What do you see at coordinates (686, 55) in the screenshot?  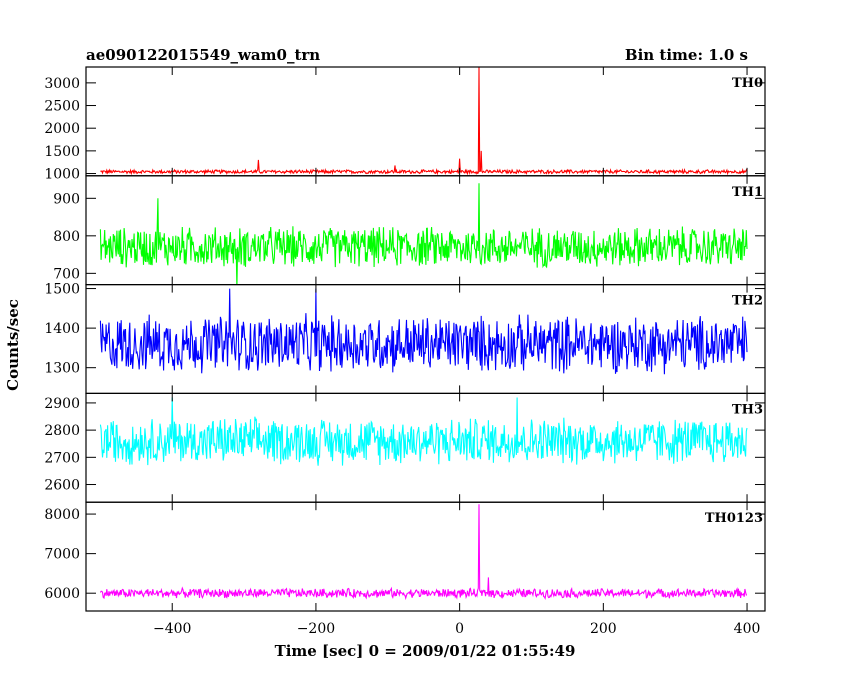 I see `bin-time-label: Bin time: 1.0 s` at bounding box center [686, 55].